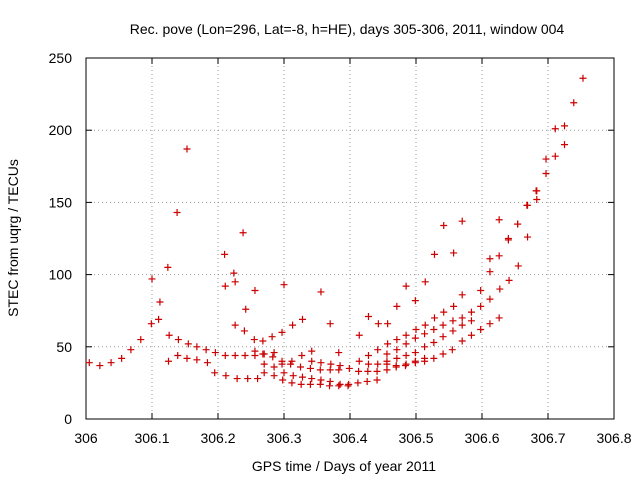 This screenshot has width=640, height=480. What do you see at coordinates (151, 438) in the screenshot?
I see `x-tick-label: 306.1` at bounding box center [151, 438].